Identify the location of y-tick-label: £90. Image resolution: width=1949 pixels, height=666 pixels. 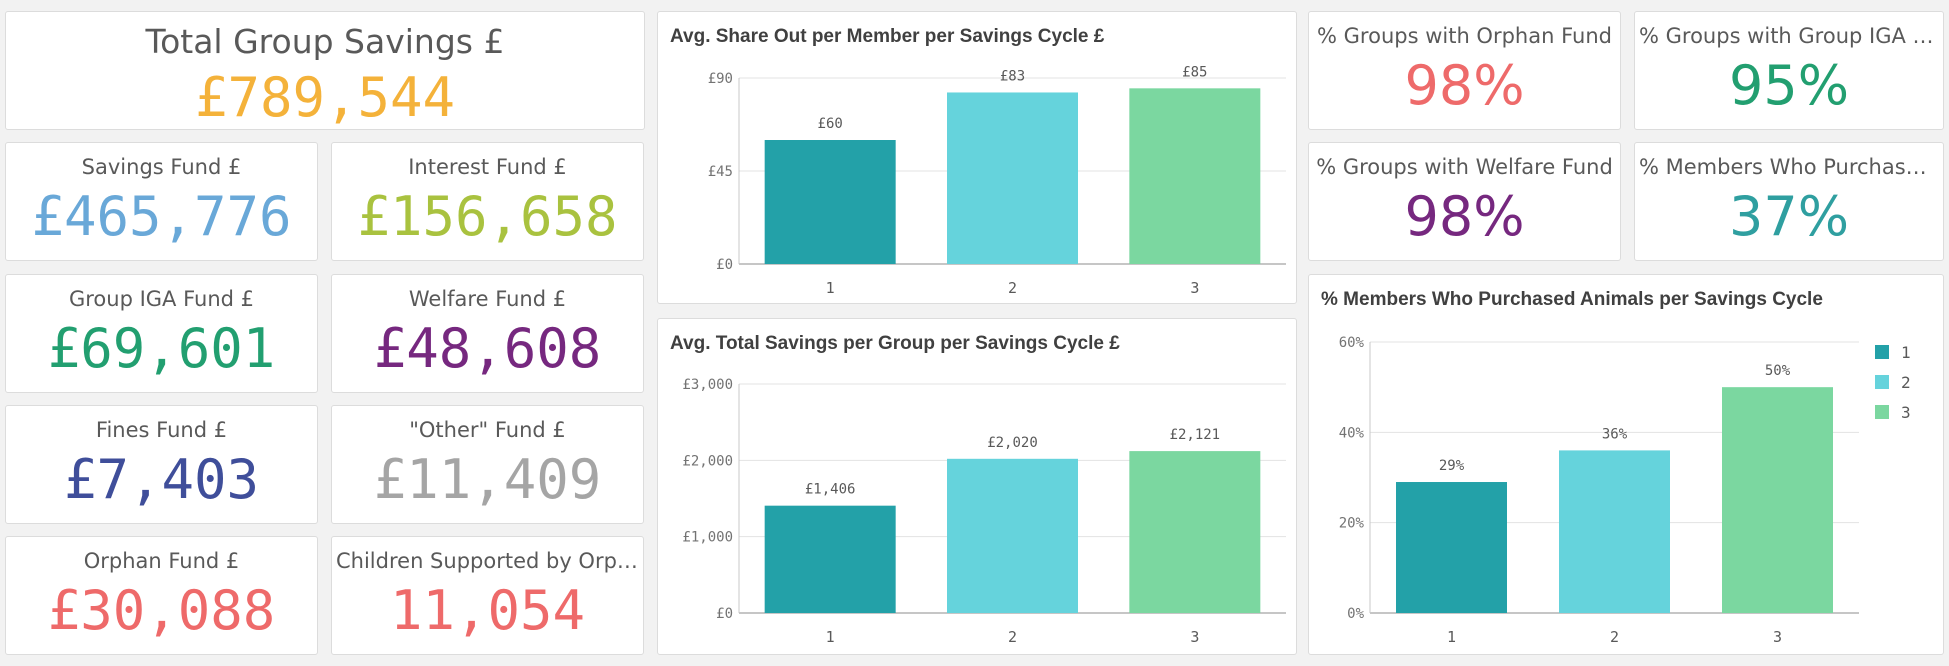
(720, 79).